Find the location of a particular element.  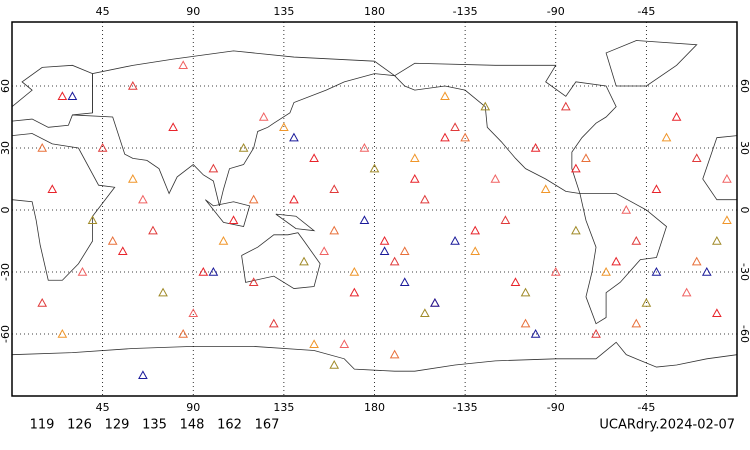

y-tick-label-right: 0 is located at coordinates (744, 210).